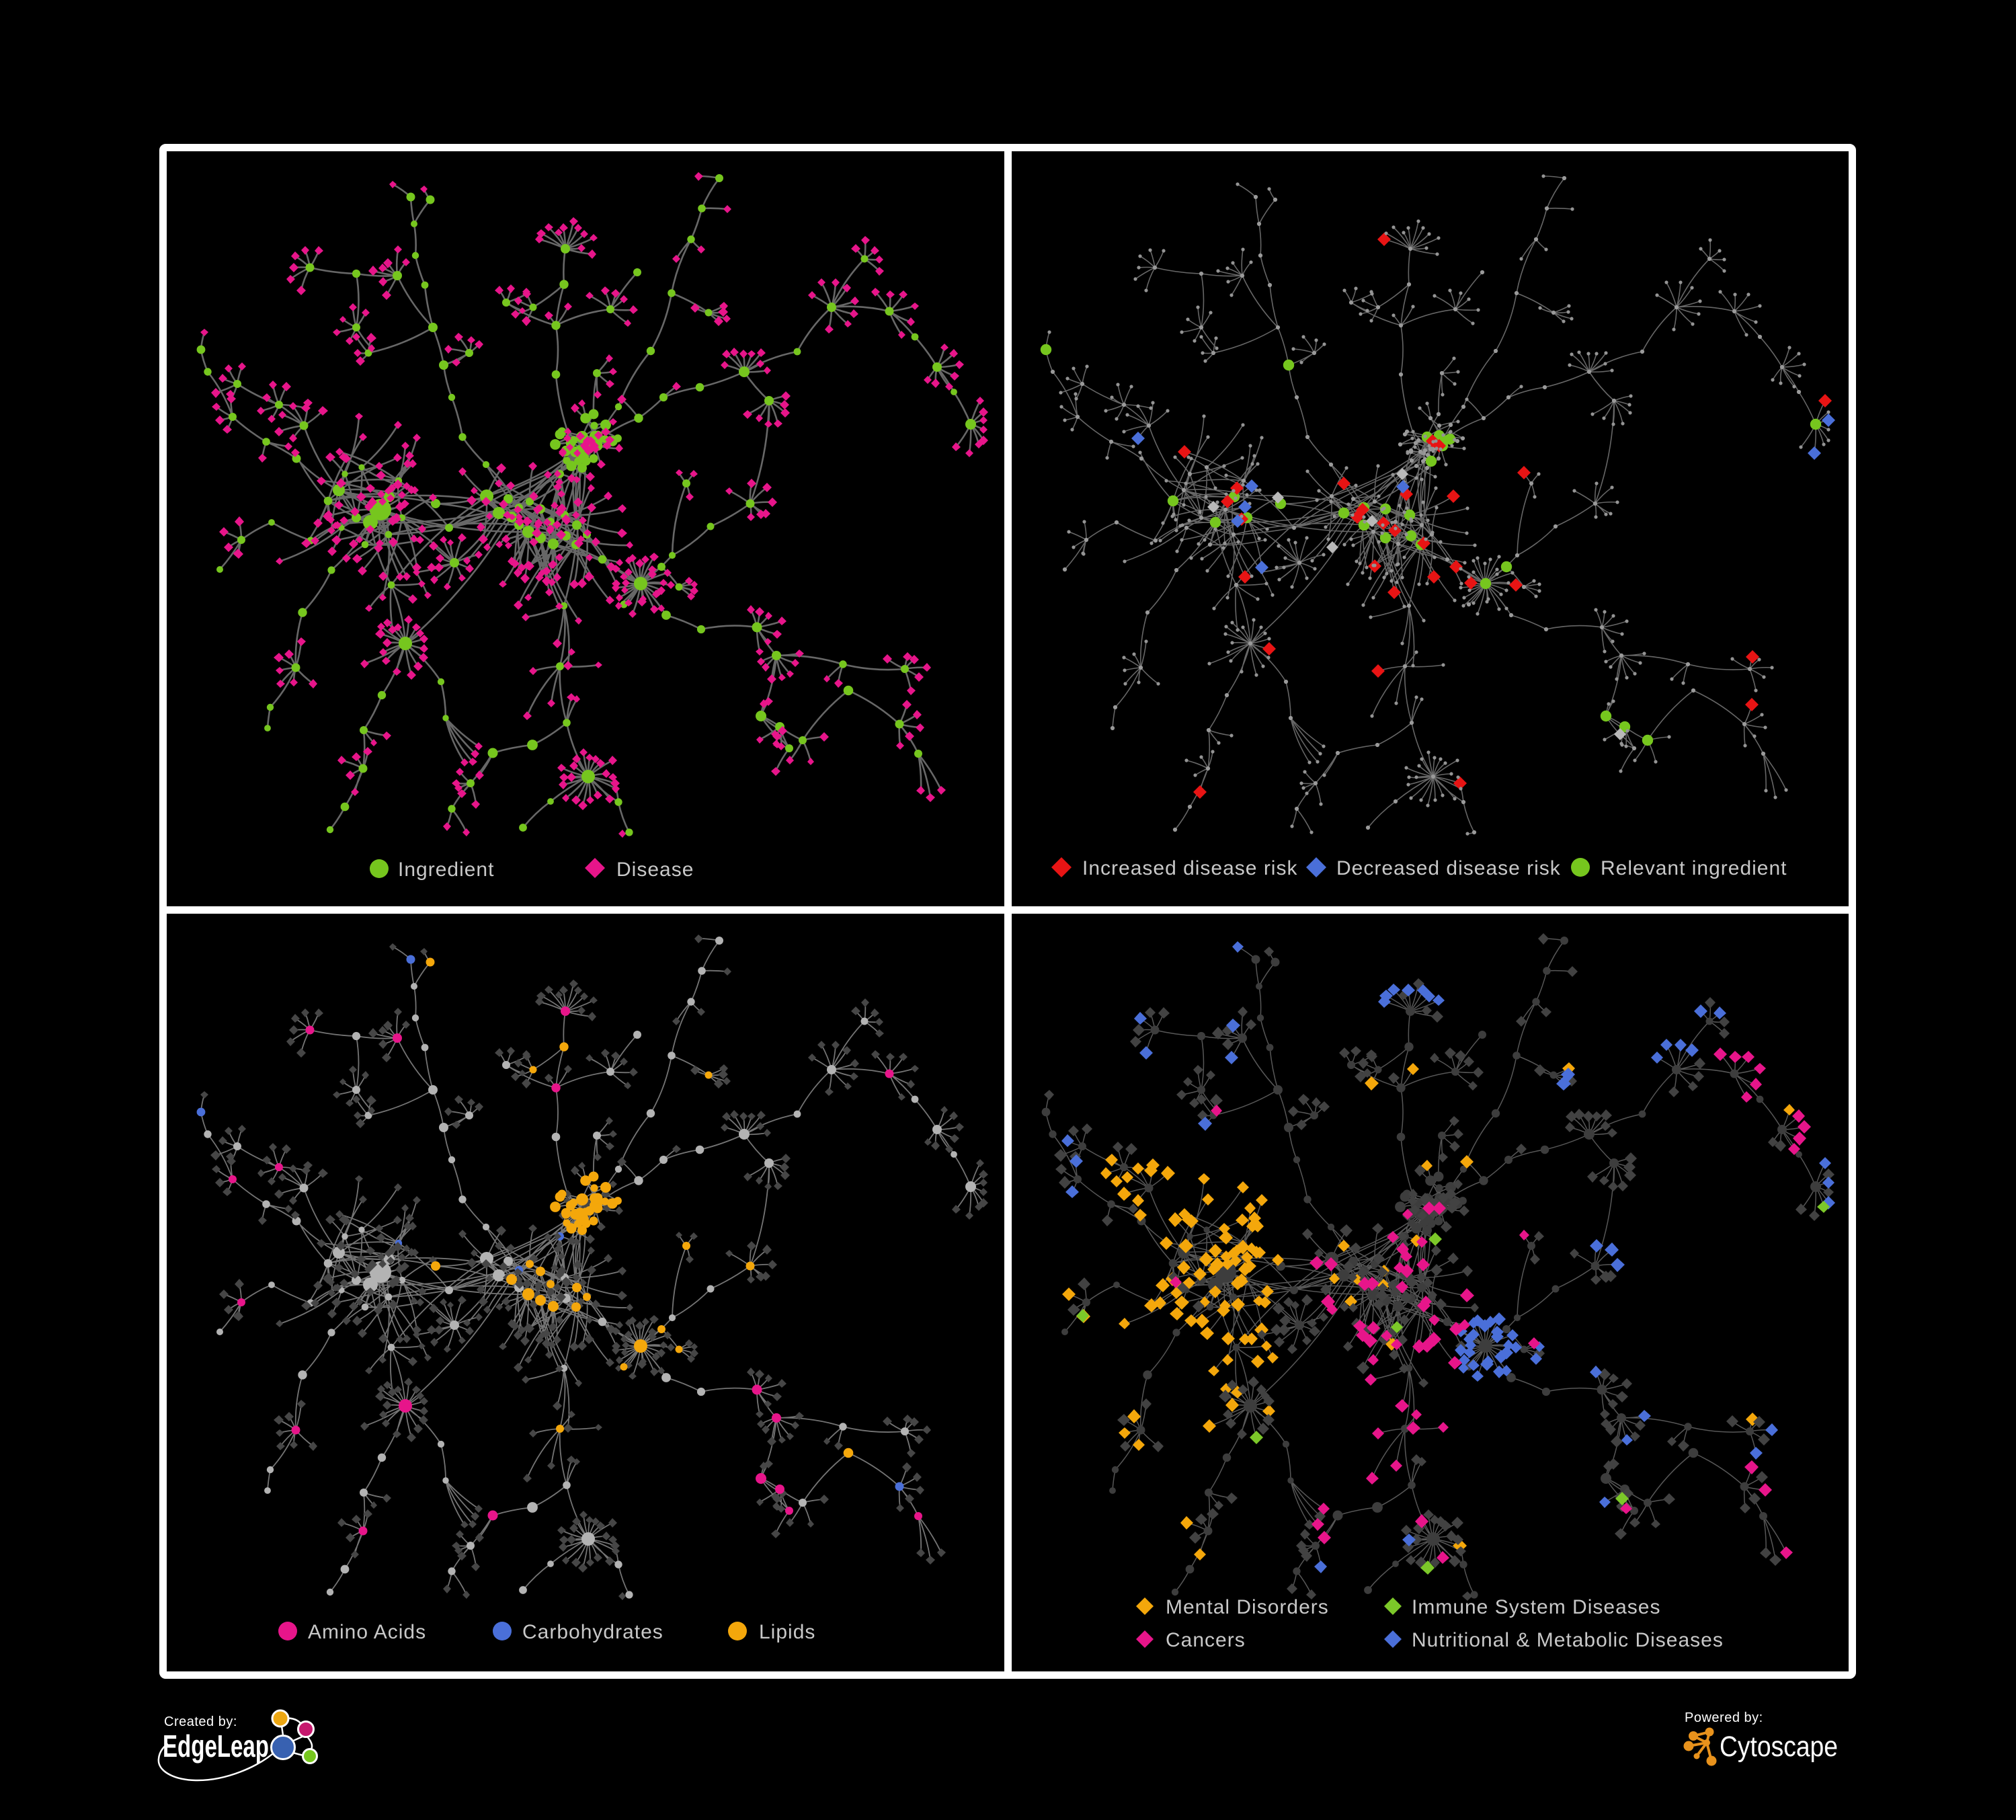 The image size is (2016, 1820). What do you see at coordinates (1724, 1717) in the screenshot?
I see `svg-text: Powered by:` at bounding box center [1724, 1717].